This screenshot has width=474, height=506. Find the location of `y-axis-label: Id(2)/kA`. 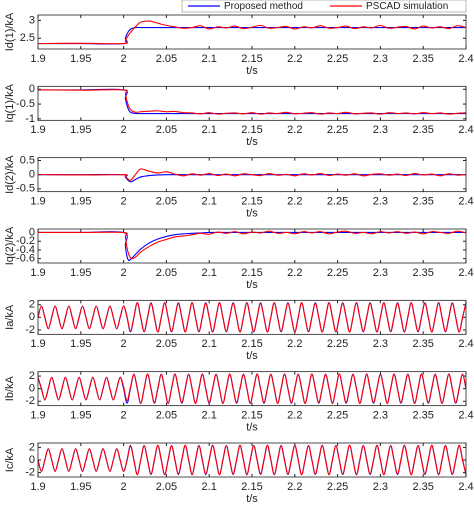

y-axis-label: Id(2)/kA is located at coordinates (10, 174).